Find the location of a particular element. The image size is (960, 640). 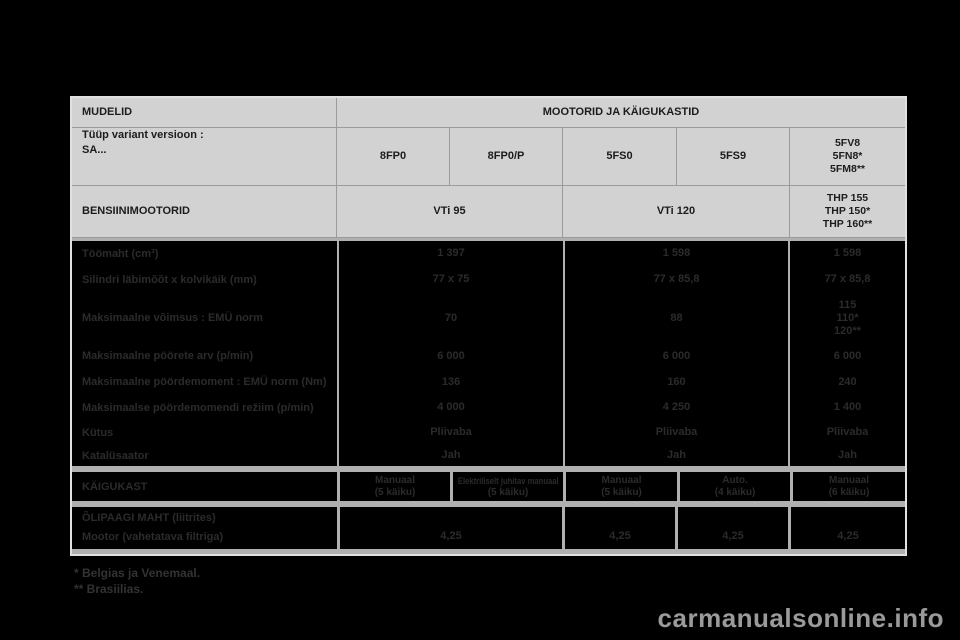

gearbox-cell: Manuaal (6 käiku) is located at coordinates (847, 486).